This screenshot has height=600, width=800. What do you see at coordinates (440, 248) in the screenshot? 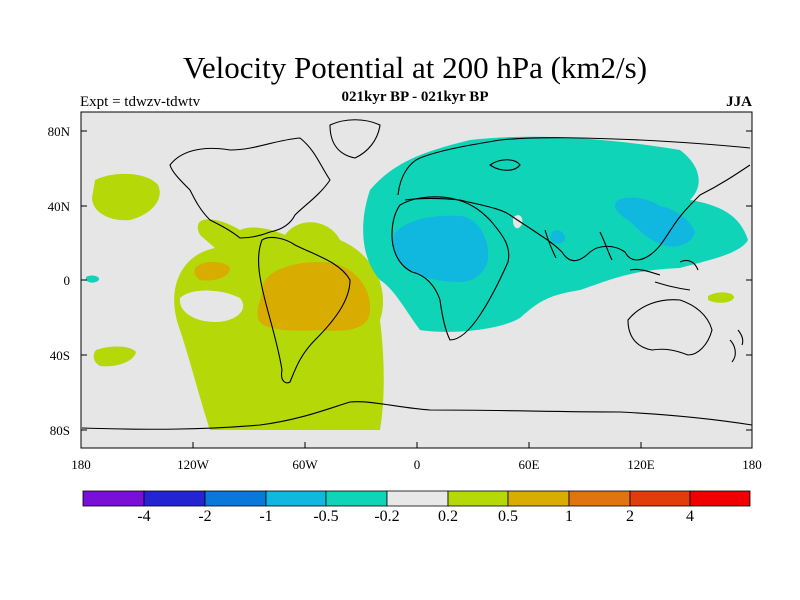
I see `africa-core-region` at bounding box center [440, 248].